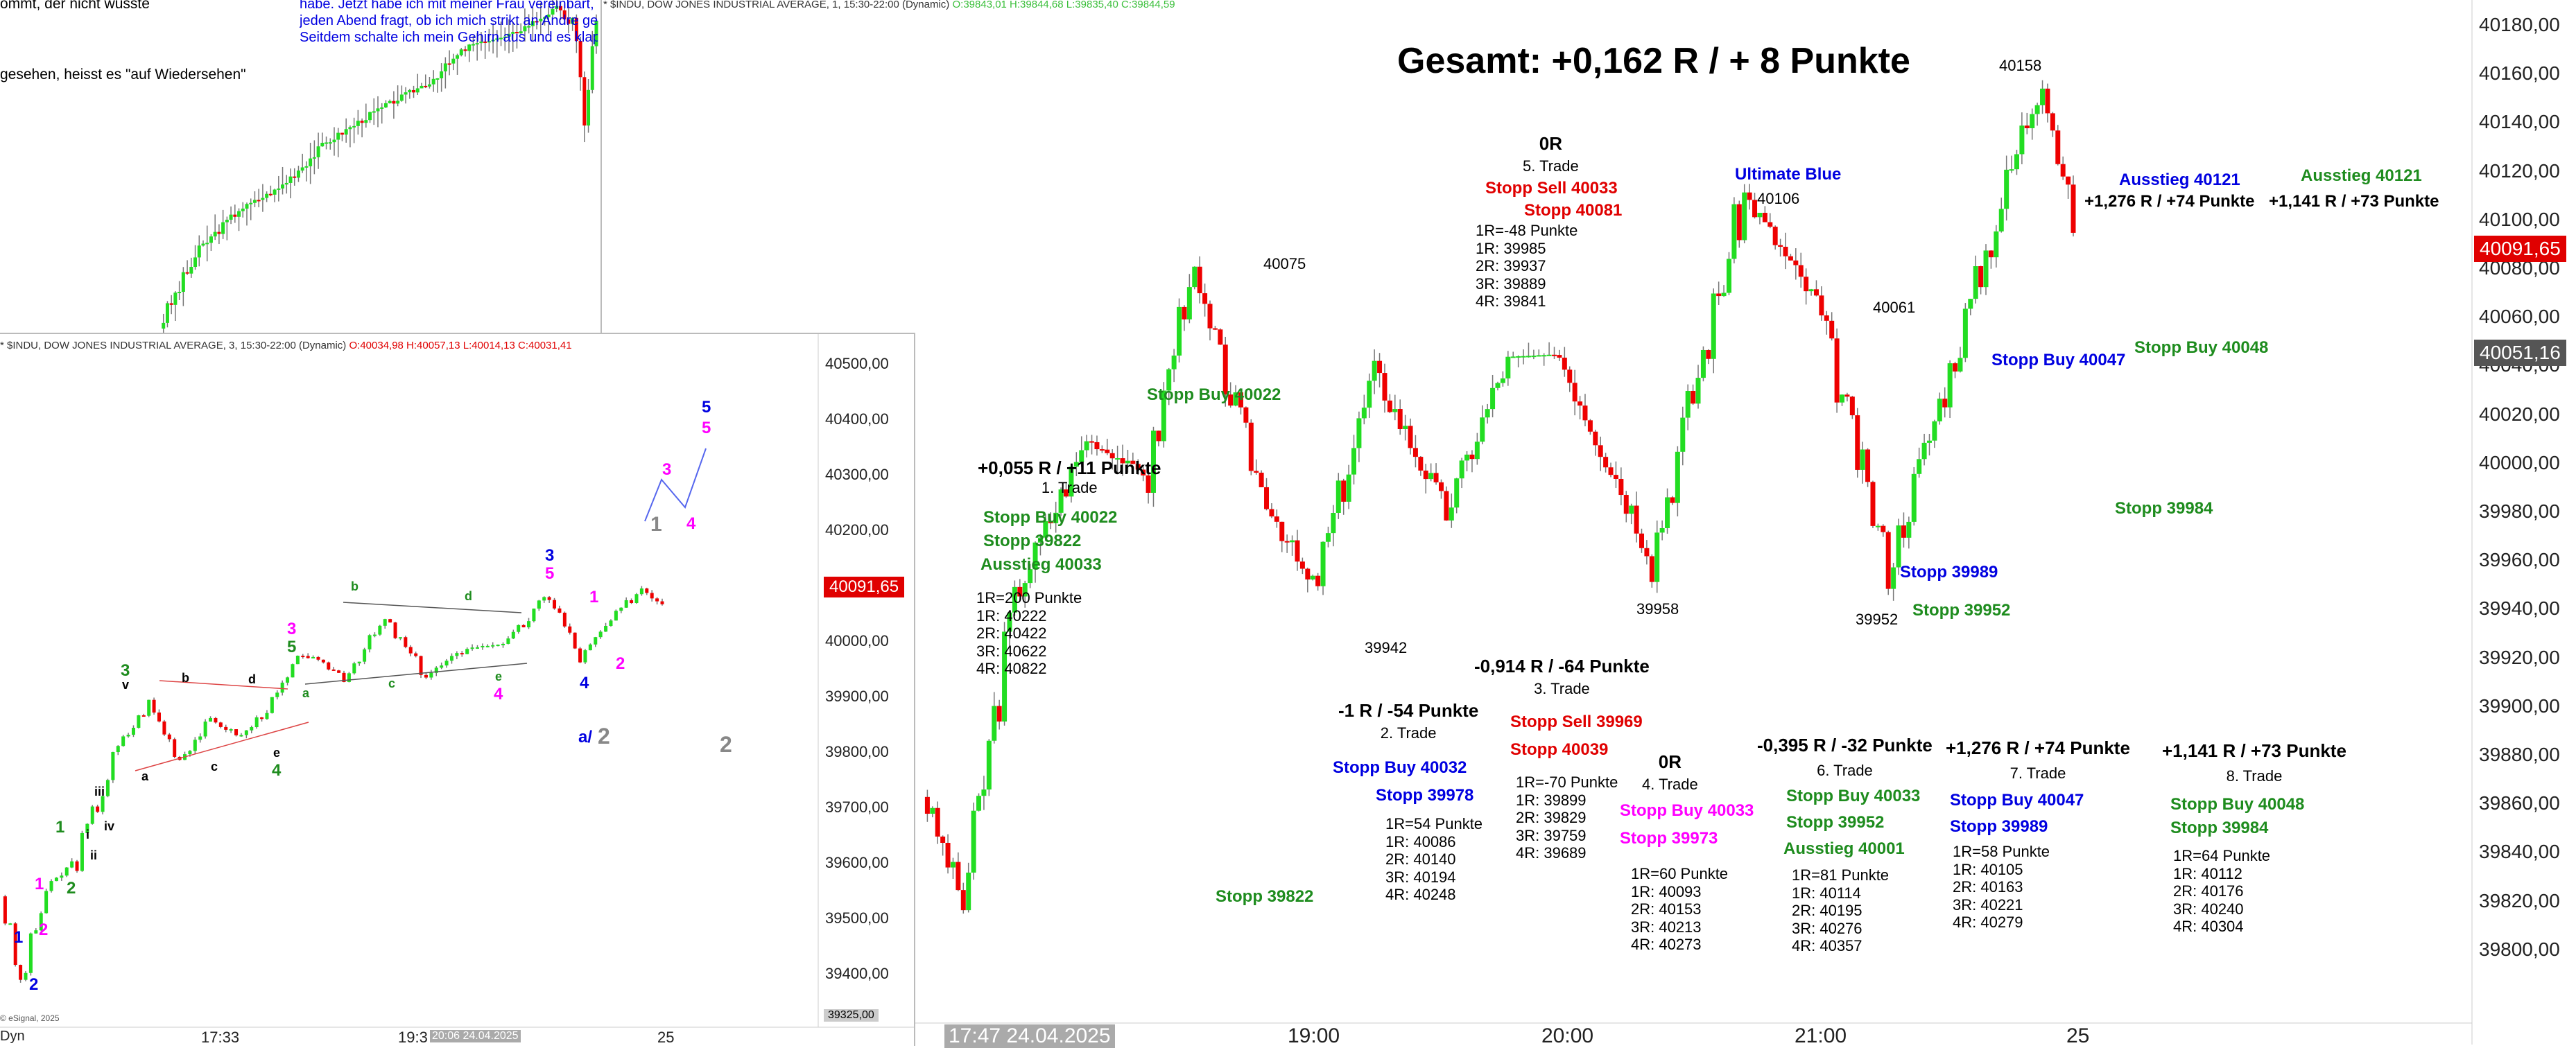 This screenshot has height=1048, width=2576. Describe the element at coordinates (2519, 511) in the screenshot. I see `price-tick-label: 39980,00` at that location.